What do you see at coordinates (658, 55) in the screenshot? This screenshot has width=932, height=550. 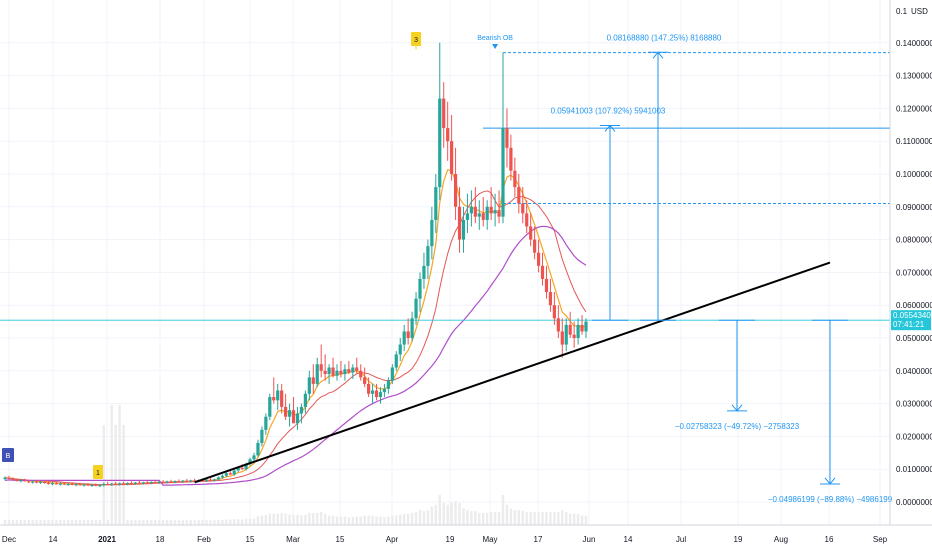 I see `measure-arrow` at bounding box center [658, 55].